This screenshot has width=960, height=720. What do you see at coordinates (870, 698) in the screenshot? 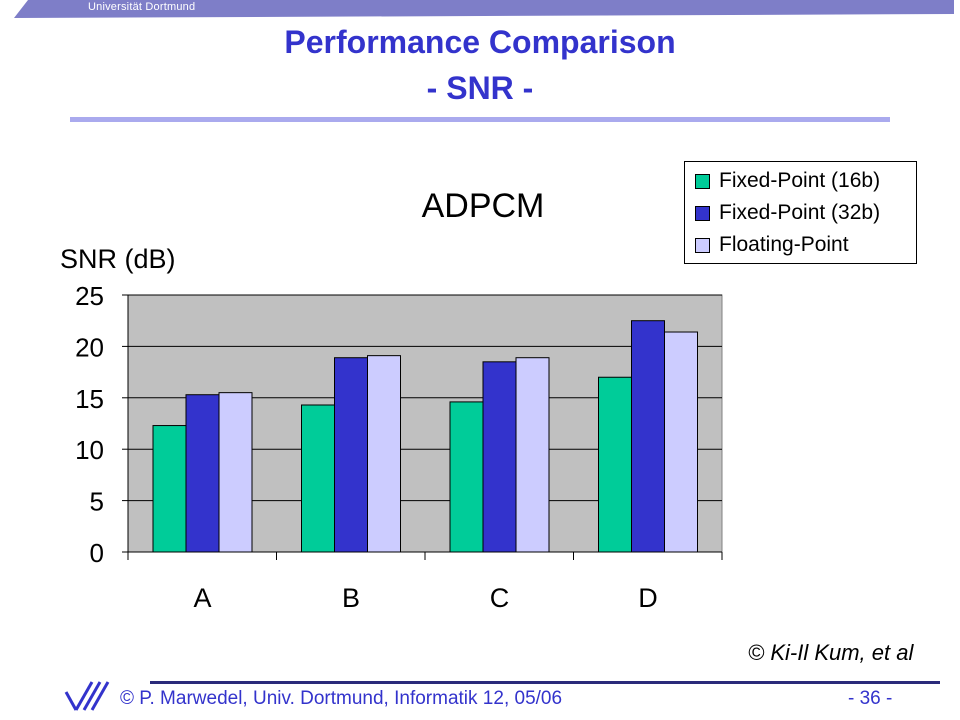
I see `page-number: - 36 -` at bounding box center [870, 698].